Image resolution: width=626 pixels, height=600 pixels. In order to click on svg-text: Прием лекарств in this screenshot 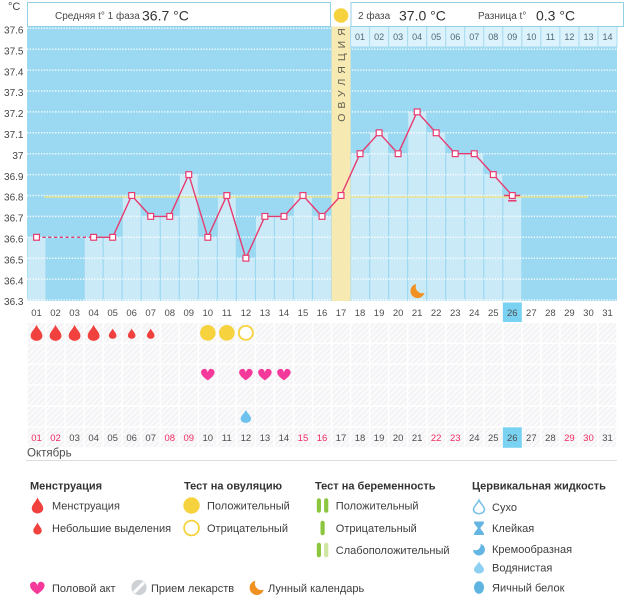, I will do `click(192, 589)`.